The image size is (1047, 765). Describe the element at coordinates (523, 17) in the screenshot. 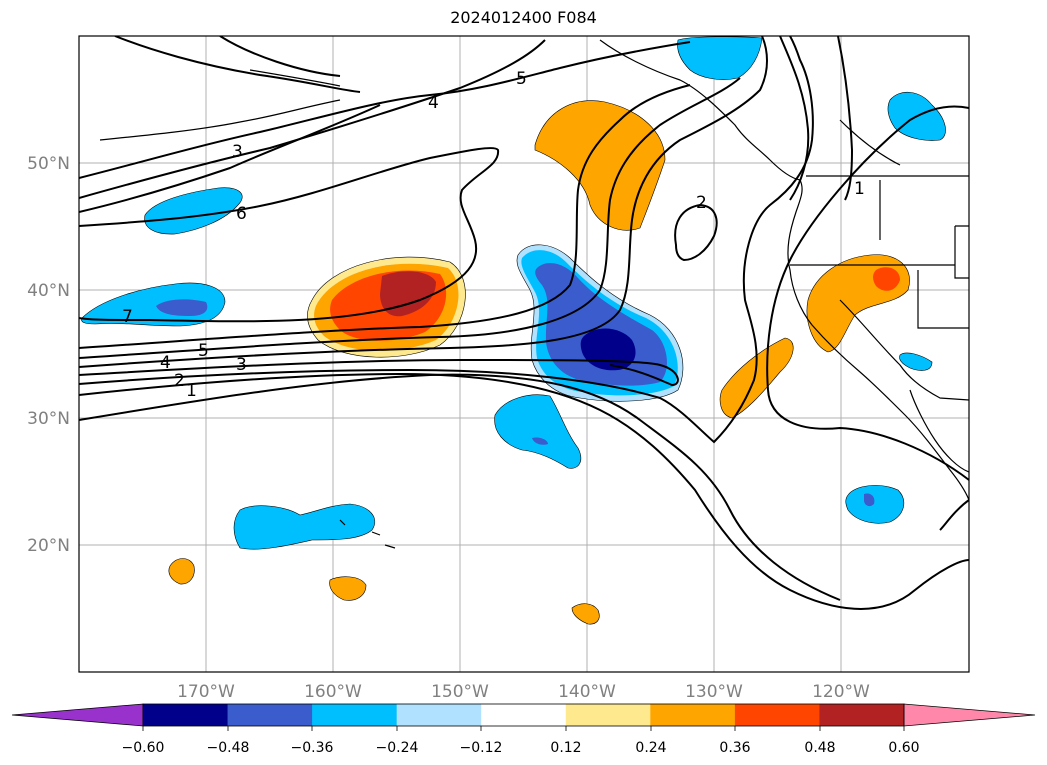

I see `map-title: 2024012400 F084` at that location.